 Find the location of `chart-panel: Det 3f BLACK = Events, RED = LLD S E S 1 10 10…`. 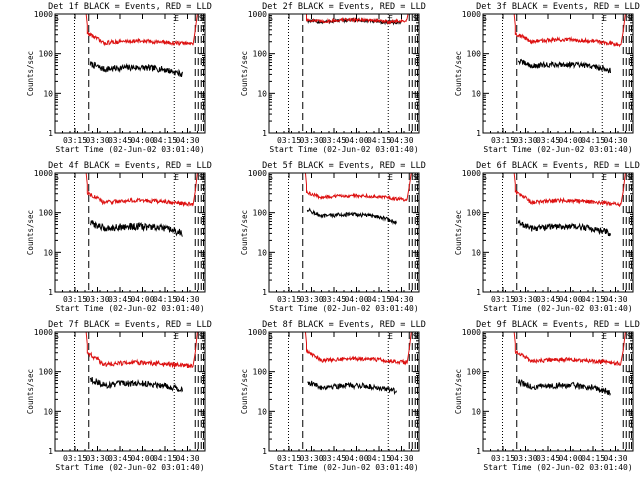

chart-panel: Det 3f BLACK = Events, RED = LLD S E S 1 10 10… is located at coordinates (547, 78).